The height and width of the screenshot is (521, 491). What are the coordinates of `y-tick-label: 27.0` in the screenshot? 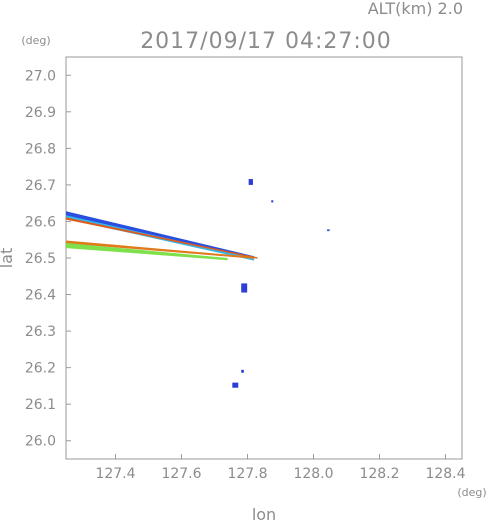 It's located at (40, 76).